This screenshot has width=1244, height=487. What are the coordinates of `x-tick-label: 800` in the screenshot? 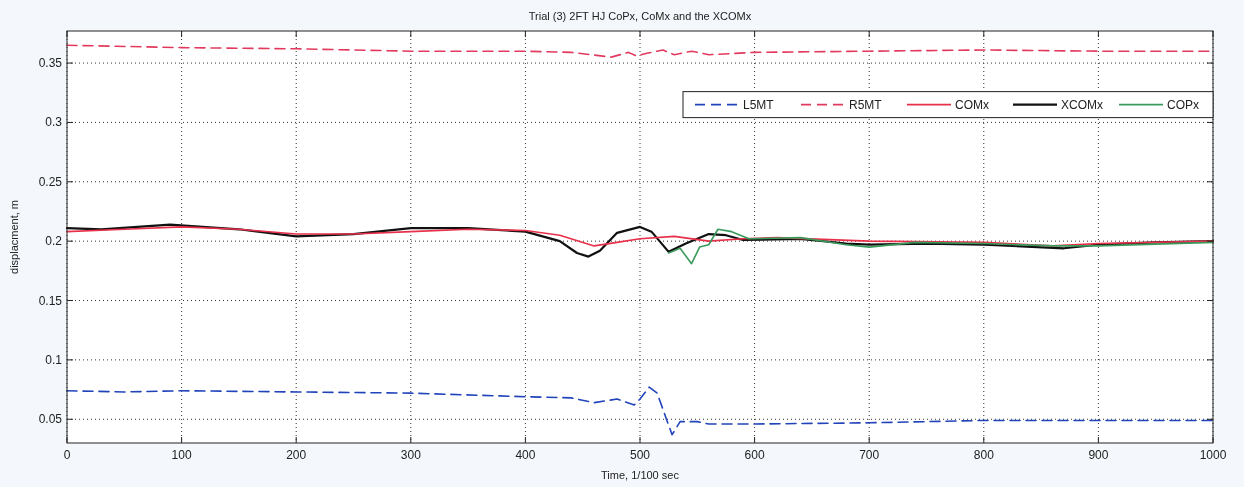 It's located at (984, 455).